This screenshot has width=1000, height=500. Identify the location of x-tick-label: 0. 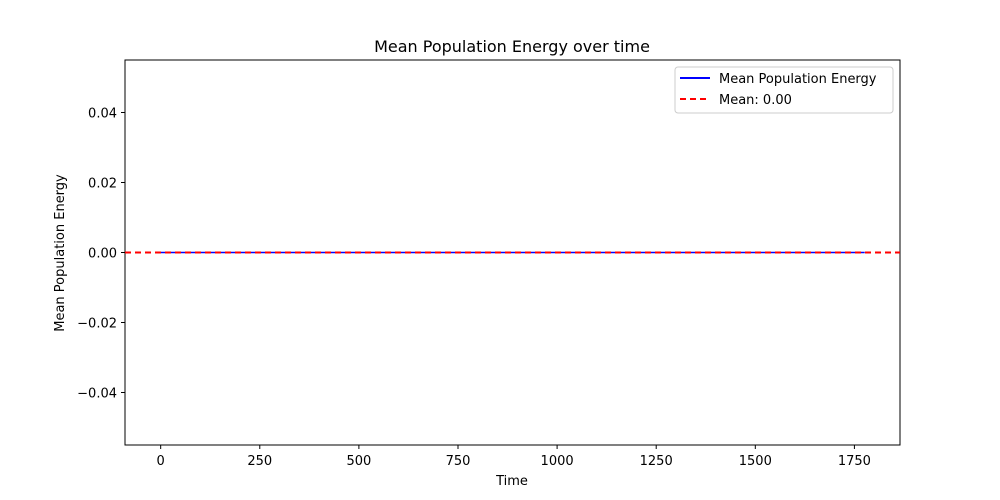
(161, 461).